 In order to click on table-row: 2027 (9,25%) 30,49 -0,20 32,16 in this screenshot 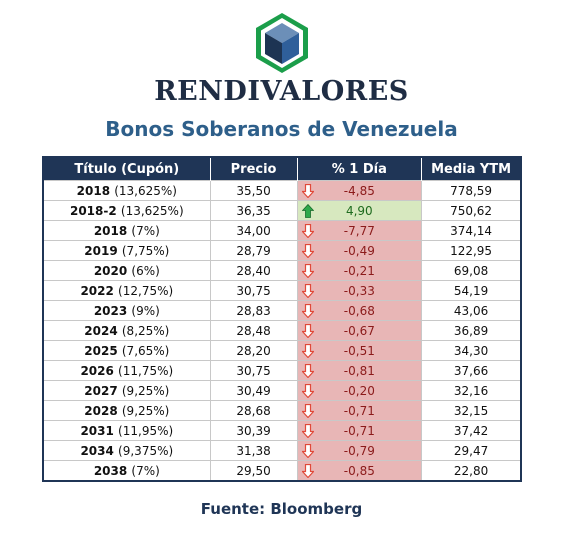, I will do `click(282, 390)`.